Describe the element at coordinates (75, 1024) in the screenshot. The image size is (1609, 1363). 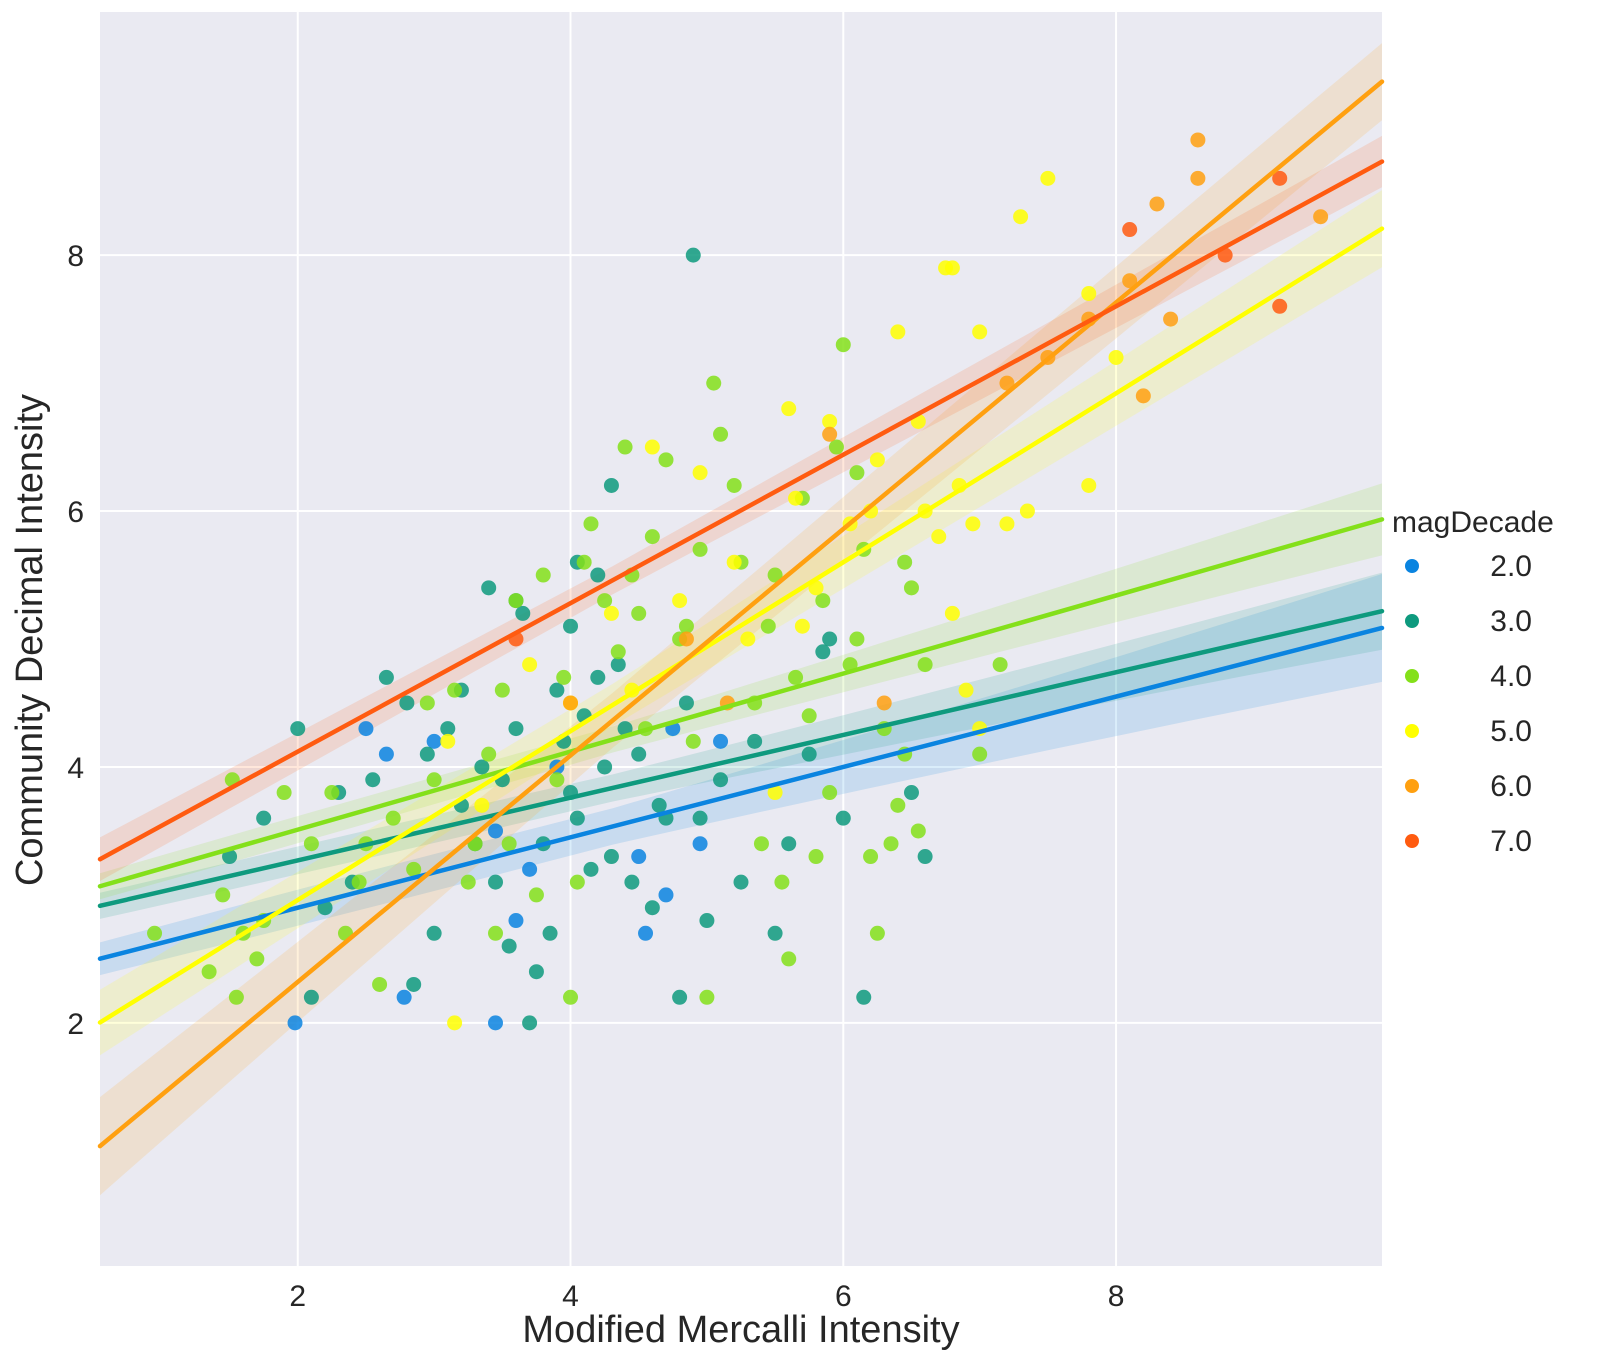
I see `y-tick-label: 2` at that location.